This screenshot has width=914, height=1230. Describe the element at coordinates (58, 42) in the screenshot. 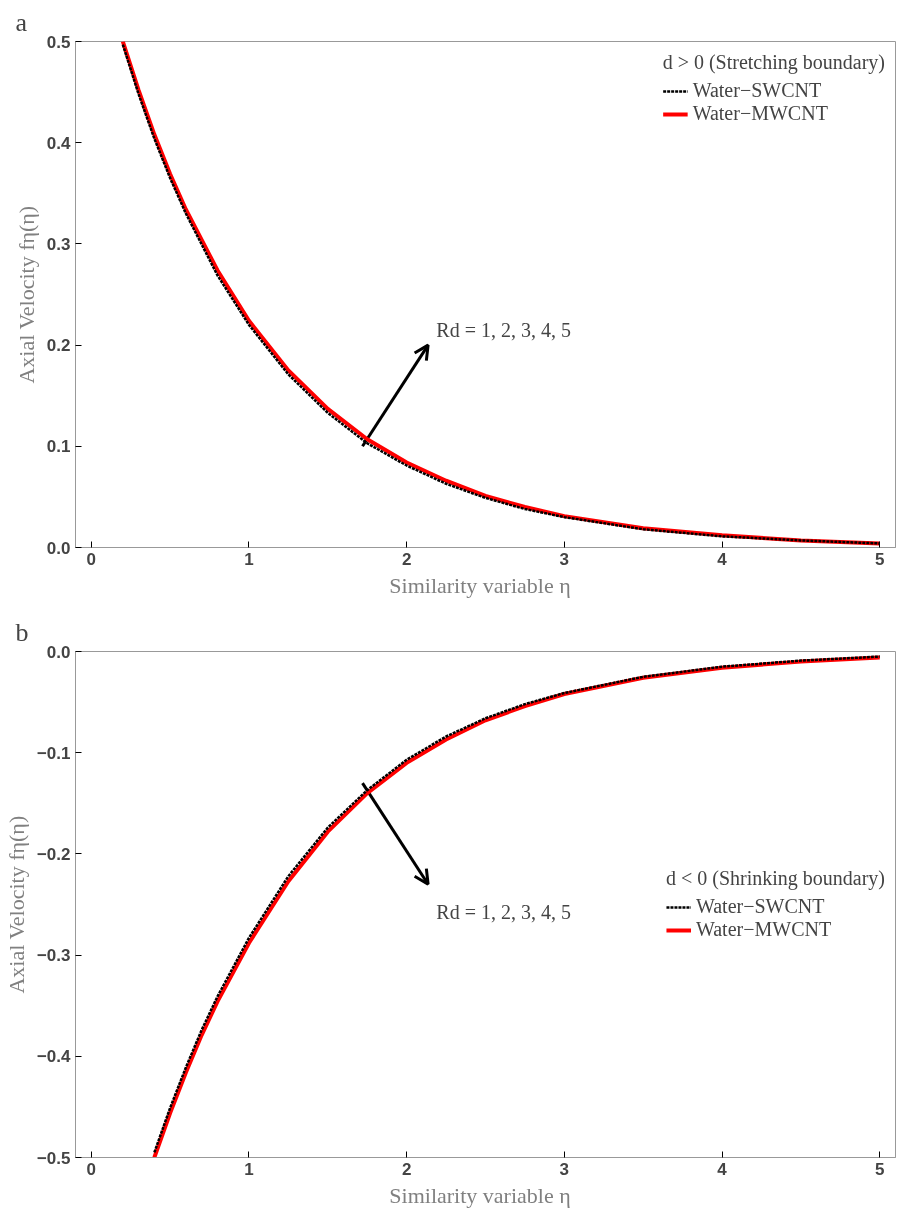

I see `y-tick-label: 0.5` at that location.